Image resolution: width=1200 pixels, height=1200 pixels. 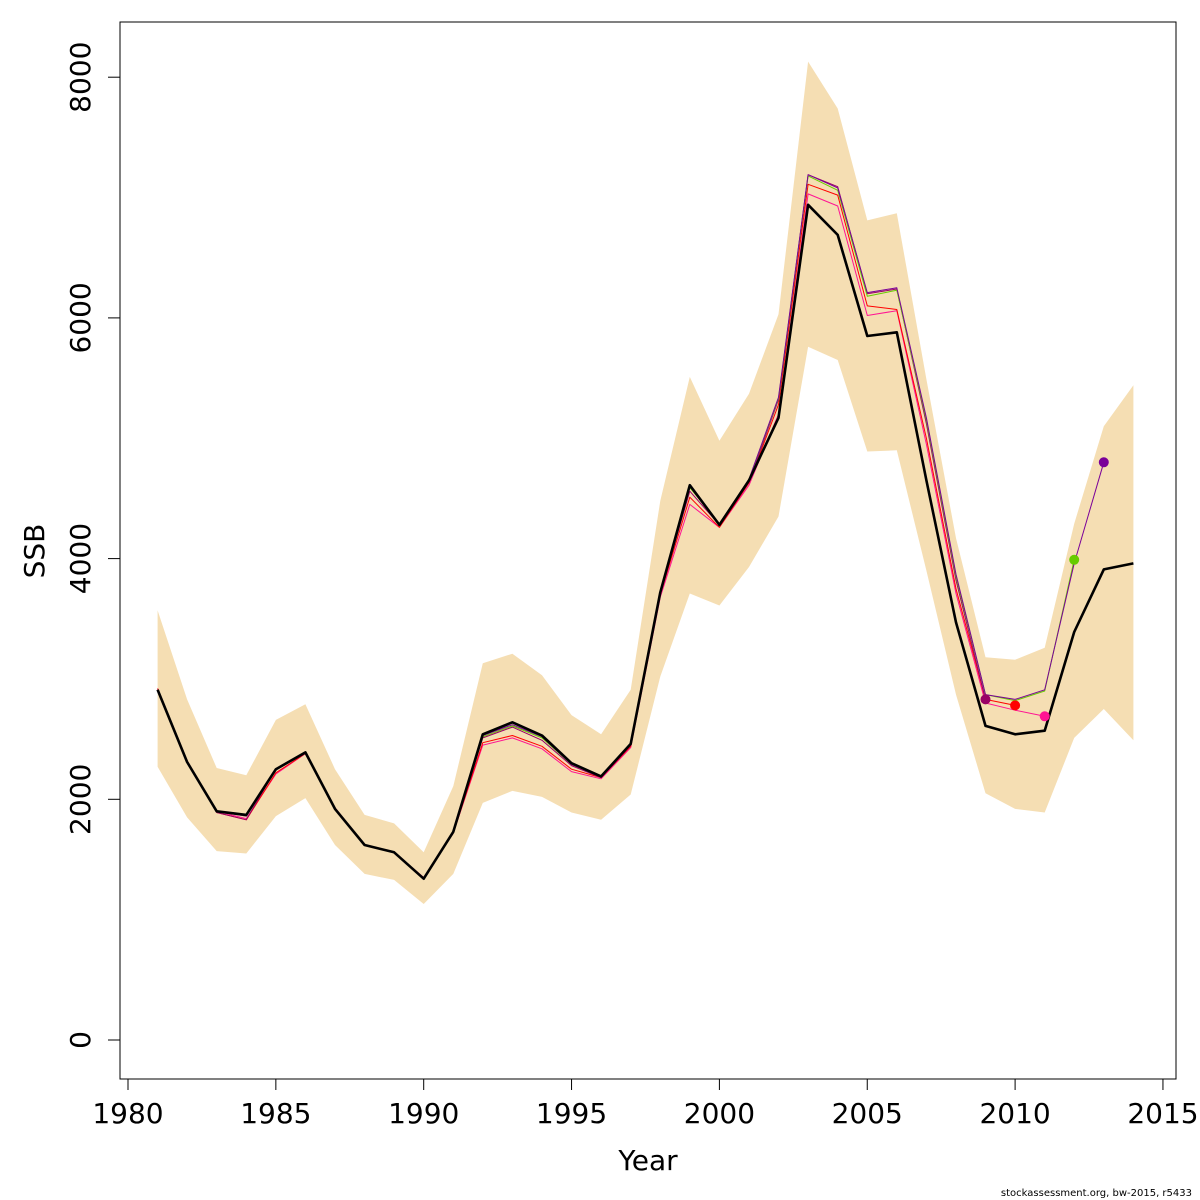 I want to click on y-axis-title: SSB, so click(x=34, y=551).